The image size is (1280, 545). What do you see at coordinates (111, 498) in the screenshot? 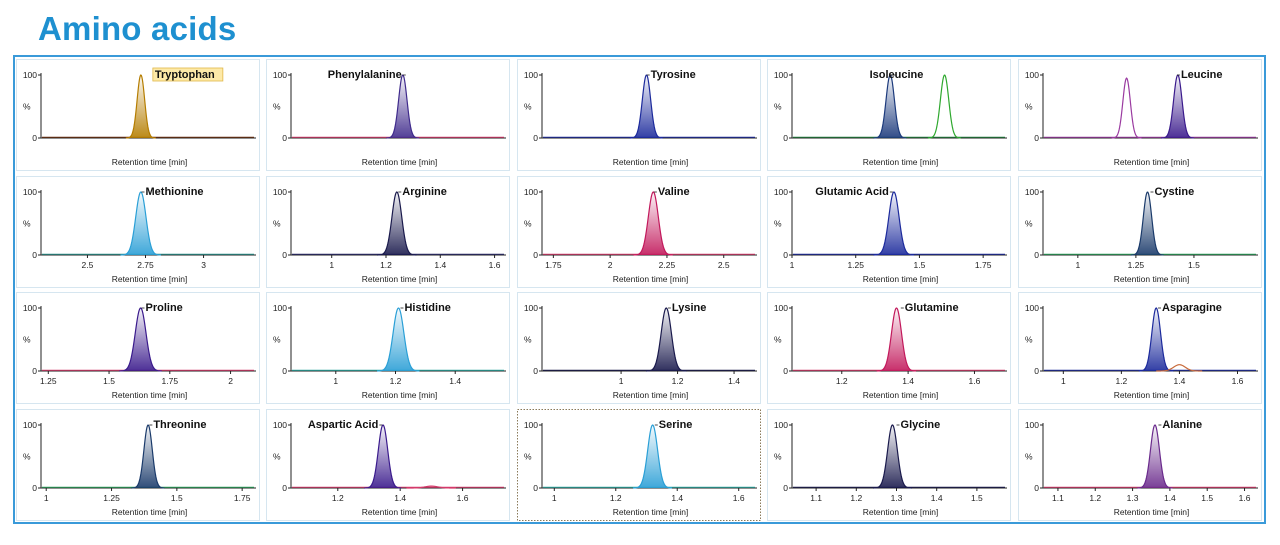
I see `x-tick-label: 1.25` at bounding box center [111, 498].